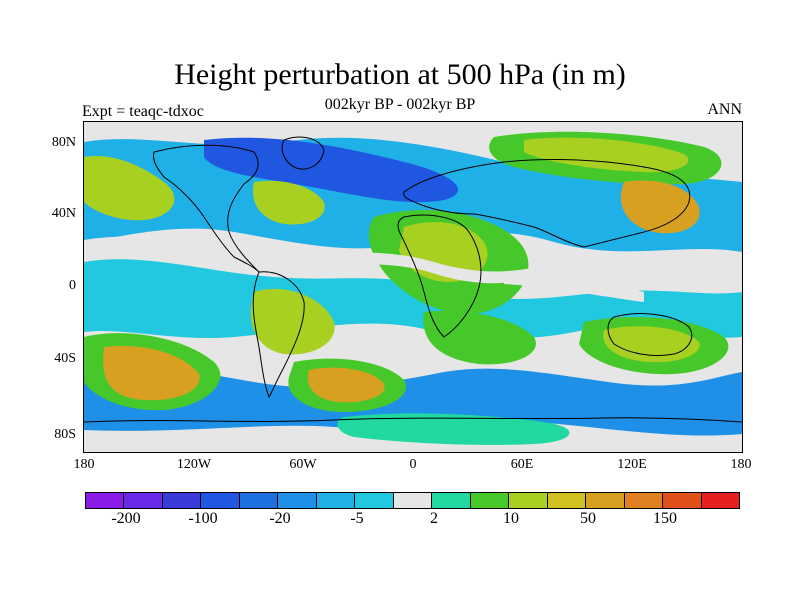  I want to click on lat-label-80n: 80N, so click(63, 142).